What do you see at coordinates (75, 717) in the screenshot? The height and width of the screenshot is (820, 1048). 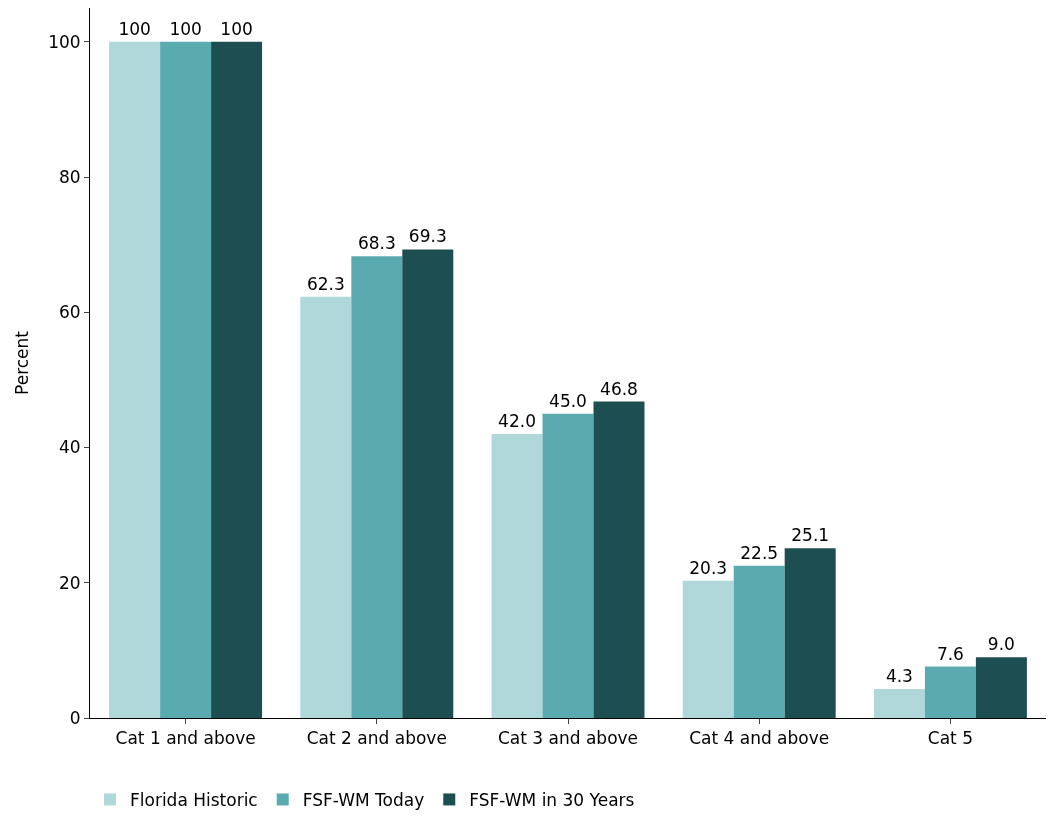 I see `y-tick-label: 0` at bounding box center [75, 717].